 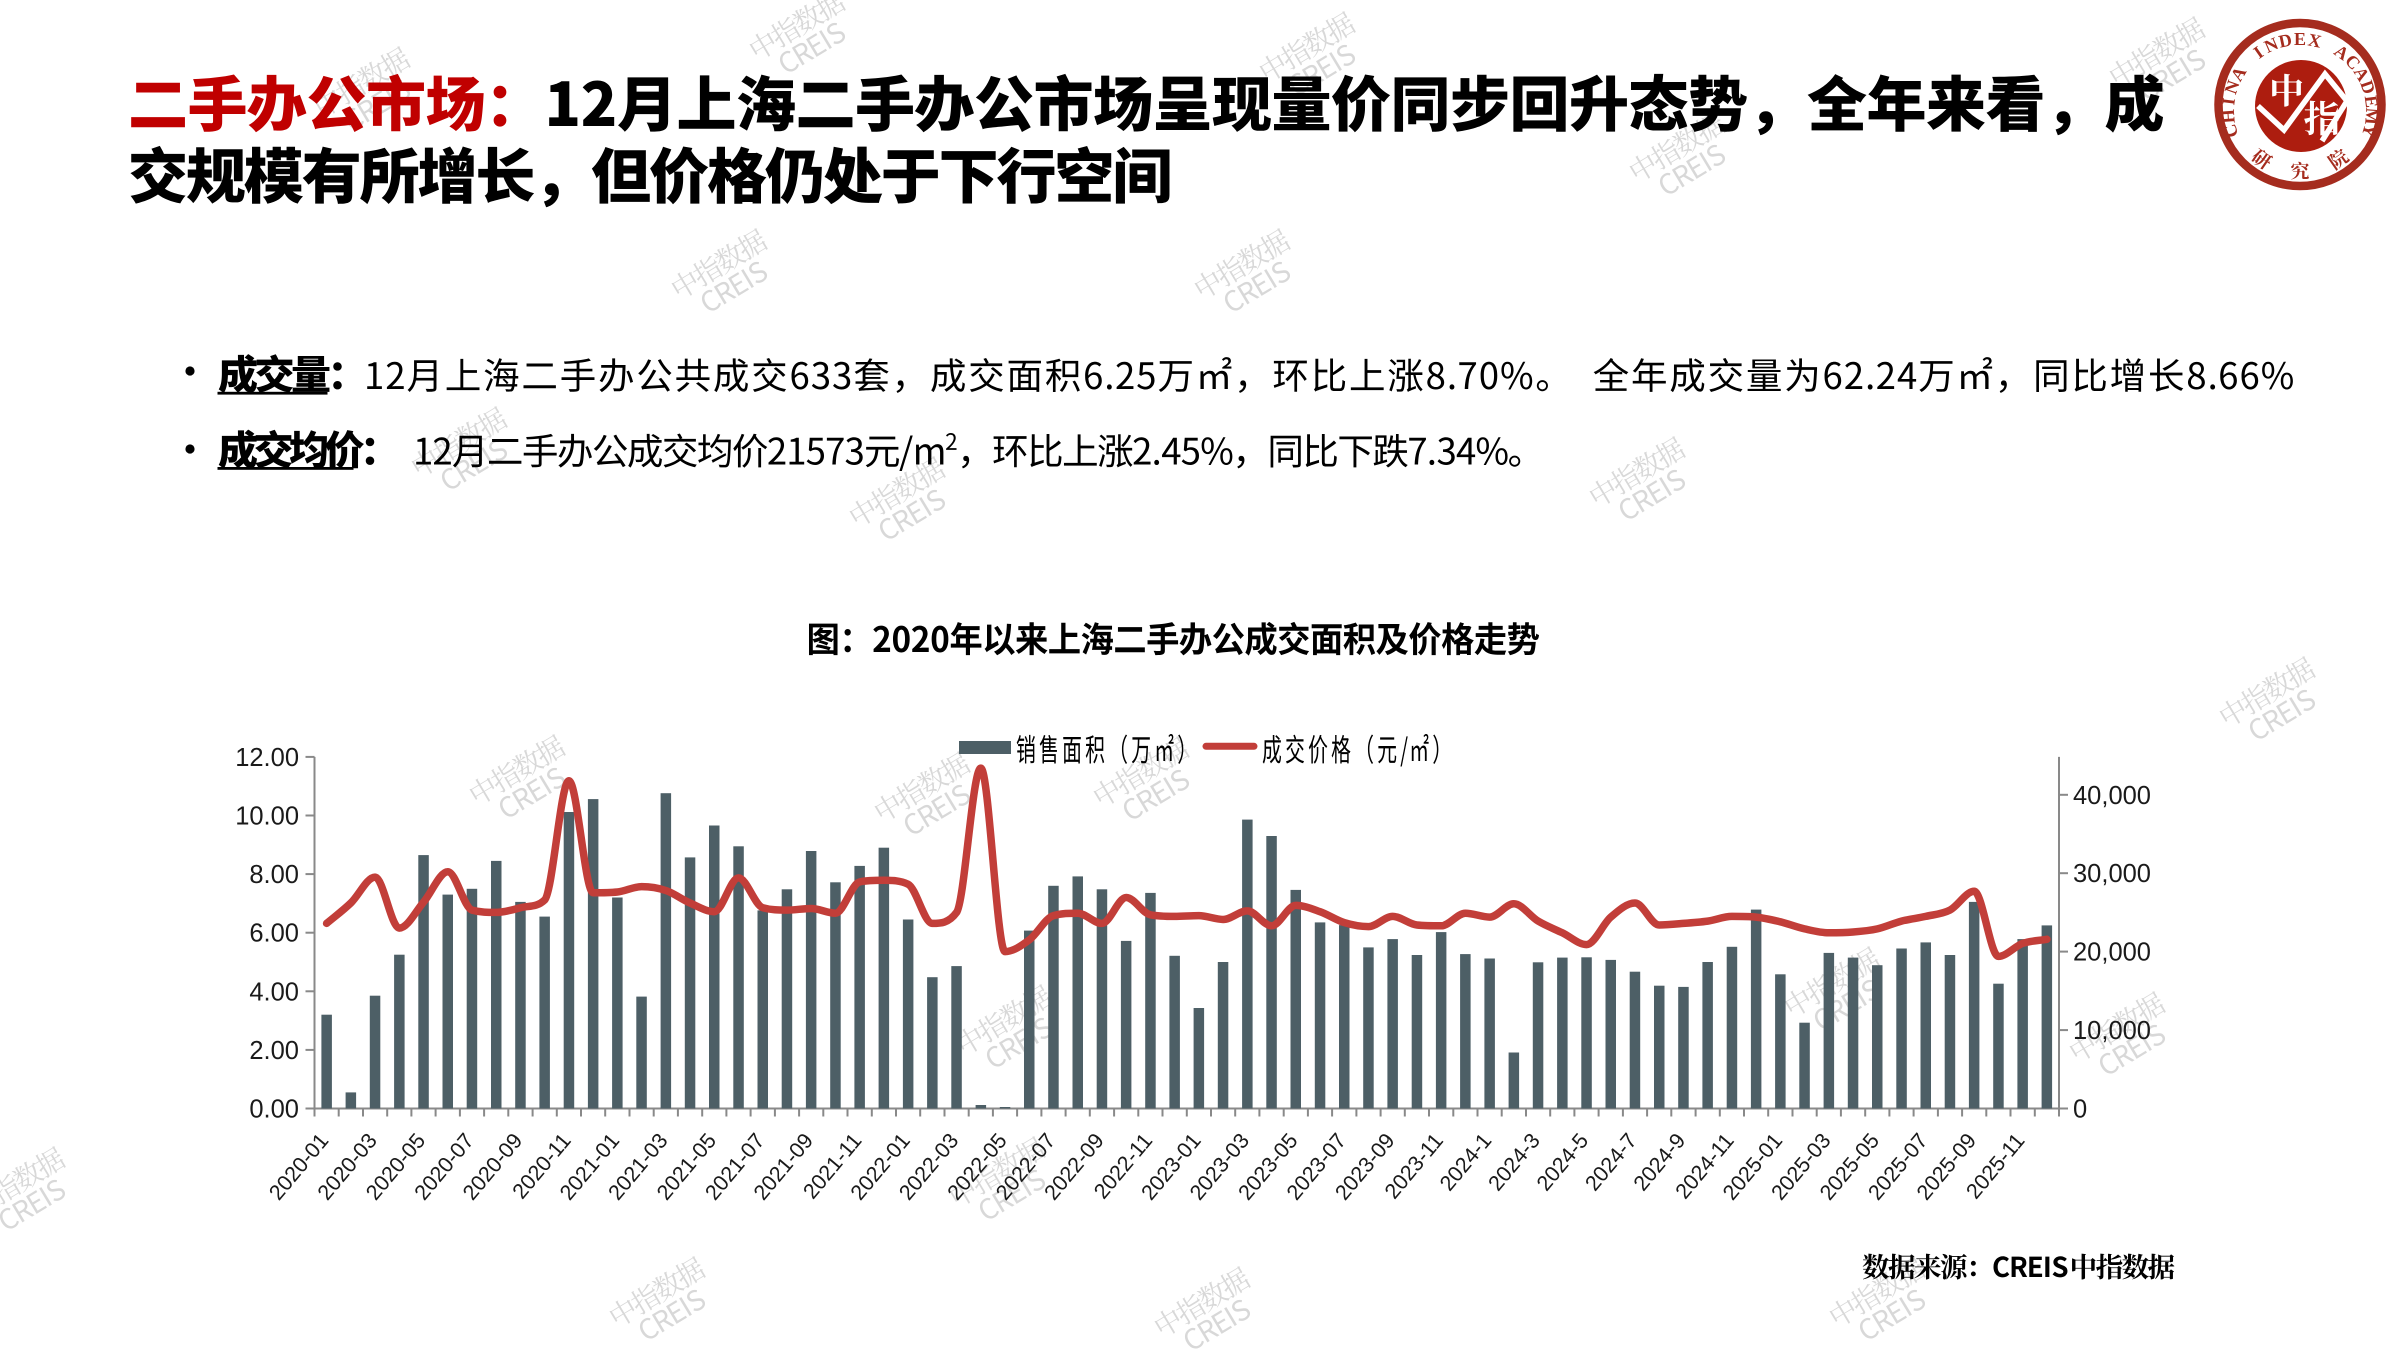 I want to click on svg-text: 0, so click(x=2080, y=1110).